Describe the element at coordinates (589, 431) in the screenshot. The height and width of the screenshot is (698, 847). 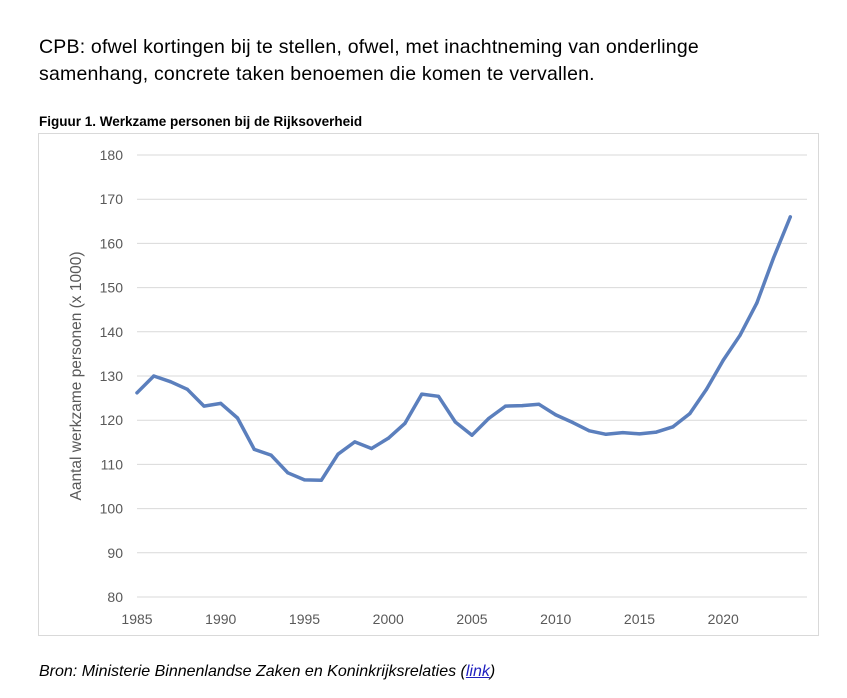
I see `data-point-2012` at that location.